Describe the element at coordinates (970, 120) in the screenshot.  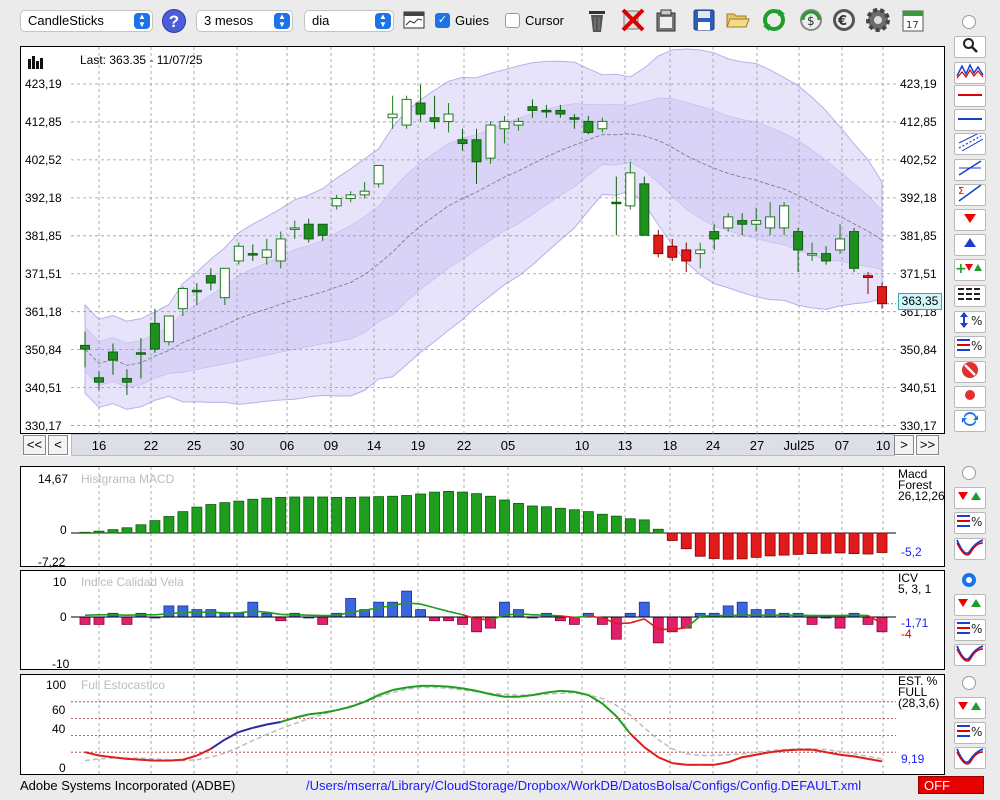
I see `horizontal-line-blue-button` at that location.